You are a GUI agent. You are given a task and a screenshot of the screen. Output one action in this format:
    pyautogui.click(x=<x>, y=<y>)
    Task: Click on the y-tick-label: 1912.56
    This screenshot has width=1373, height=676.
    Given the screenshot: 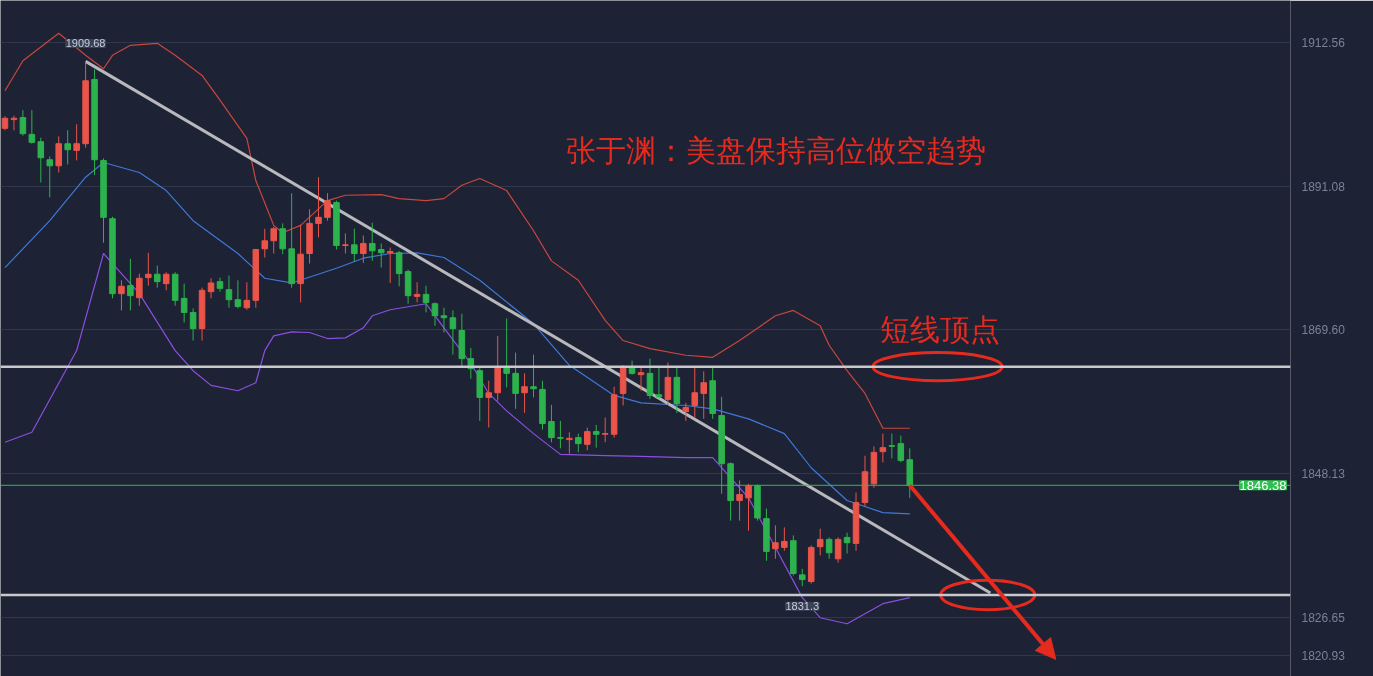 What is the action you would take?
    pyautogui.click(x=1323, y=42)
    